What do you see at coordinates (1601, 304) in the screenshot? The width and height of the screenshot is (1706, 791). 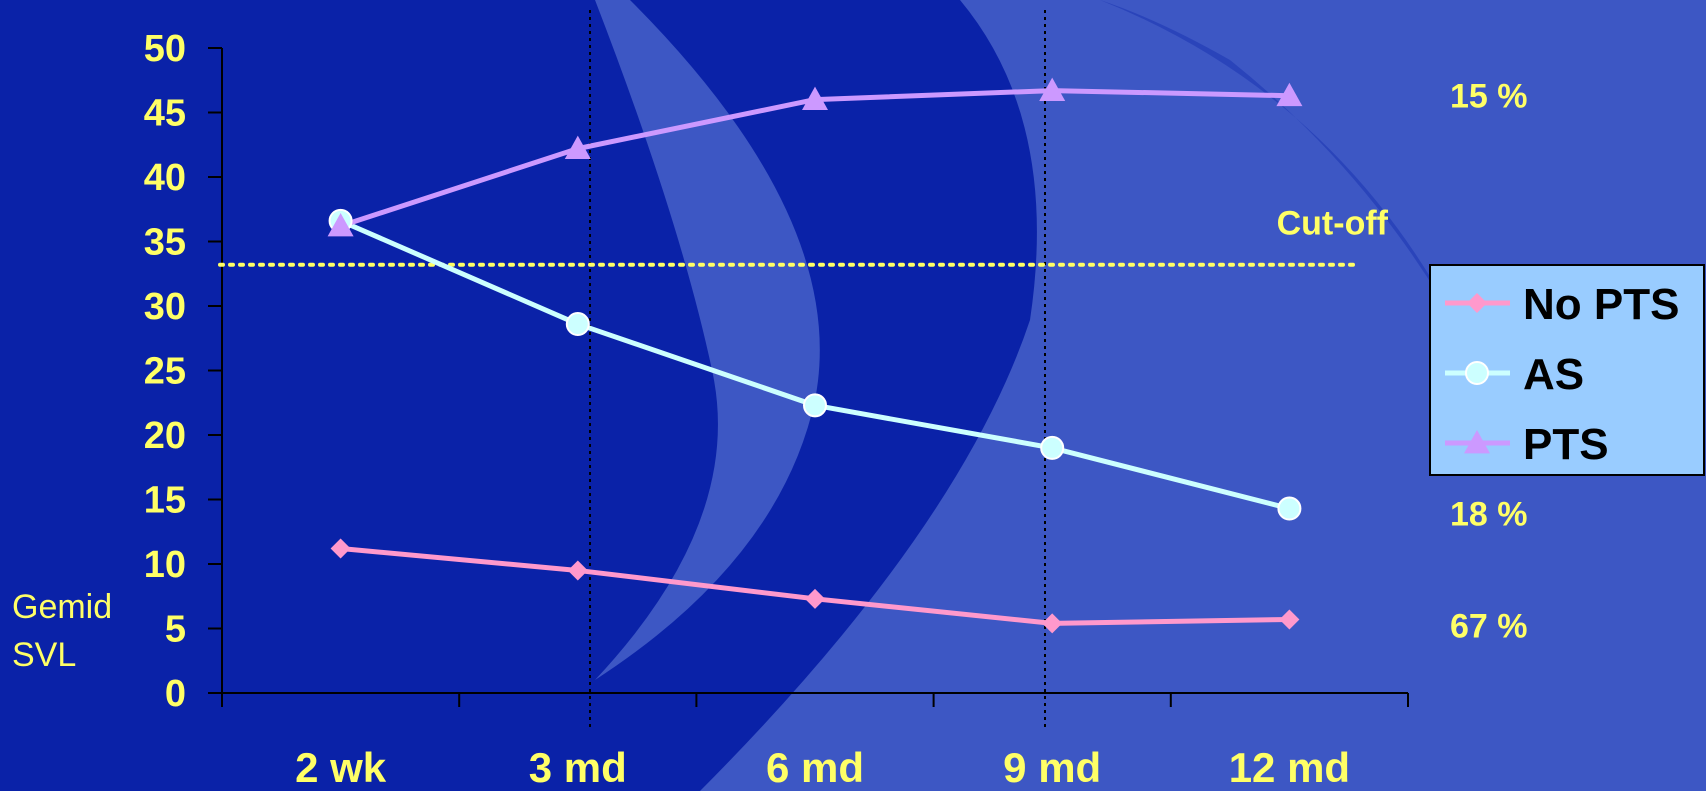 I see `legend-label: No PTS` at bounding box center [1601, 304].